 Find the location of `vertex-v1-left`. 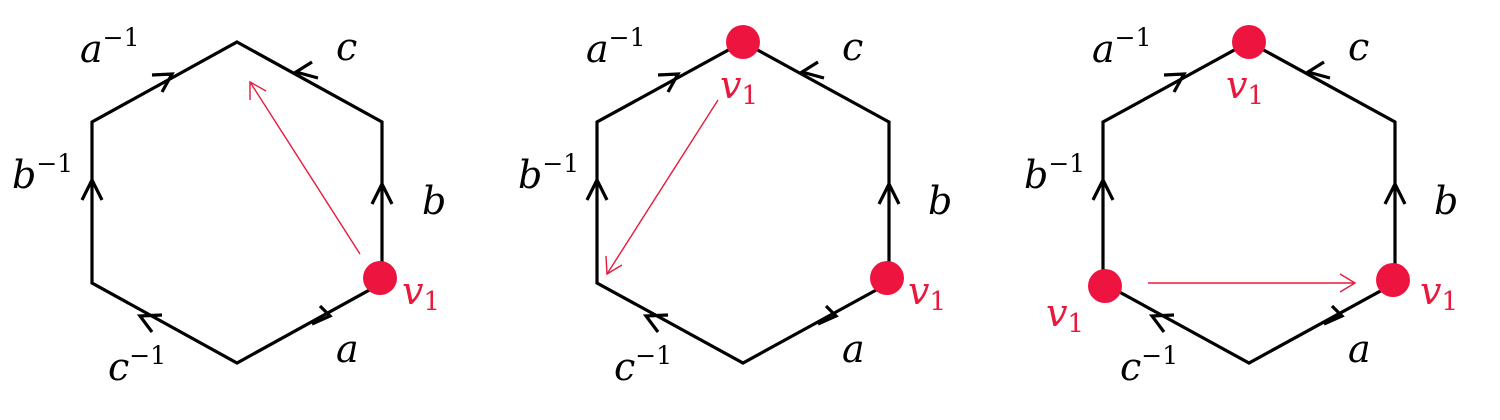

vertex-v1-left is located at coordinates (1105, 286).